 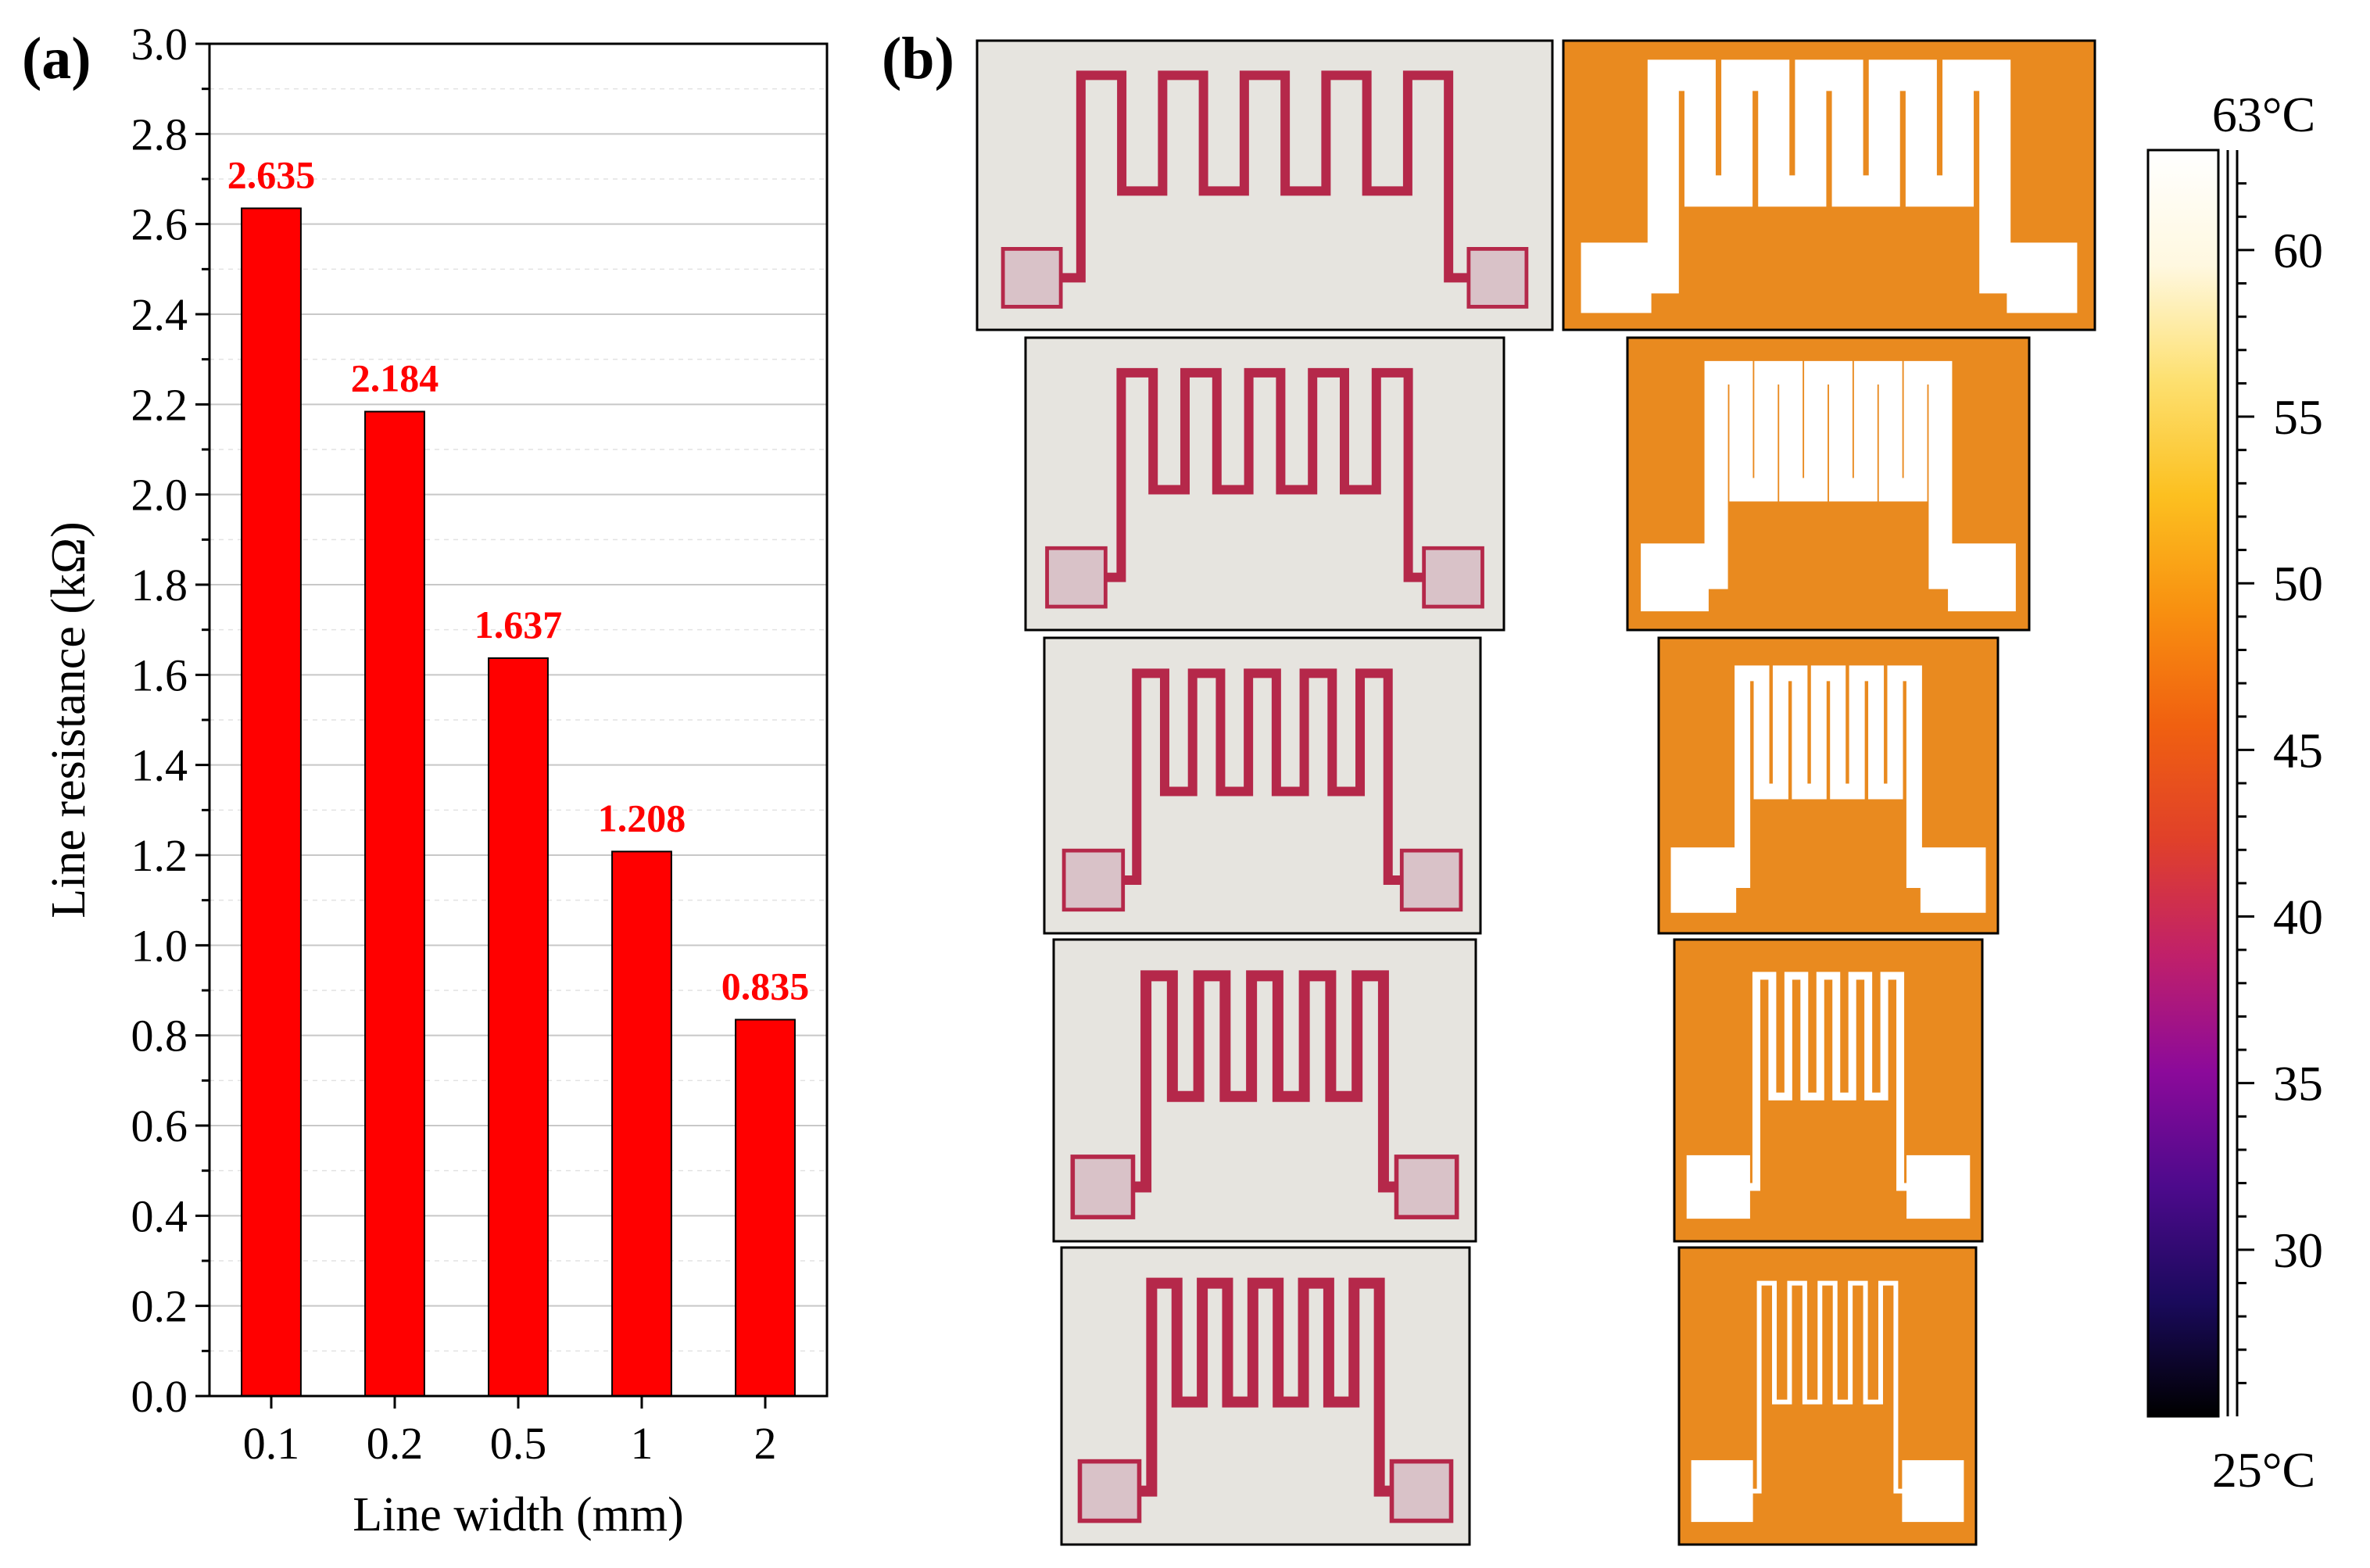 What do you see at coordinates (2183, 783) in the screenshot?
I see `colorbar-gradient` at bounding box center [2183, 783].